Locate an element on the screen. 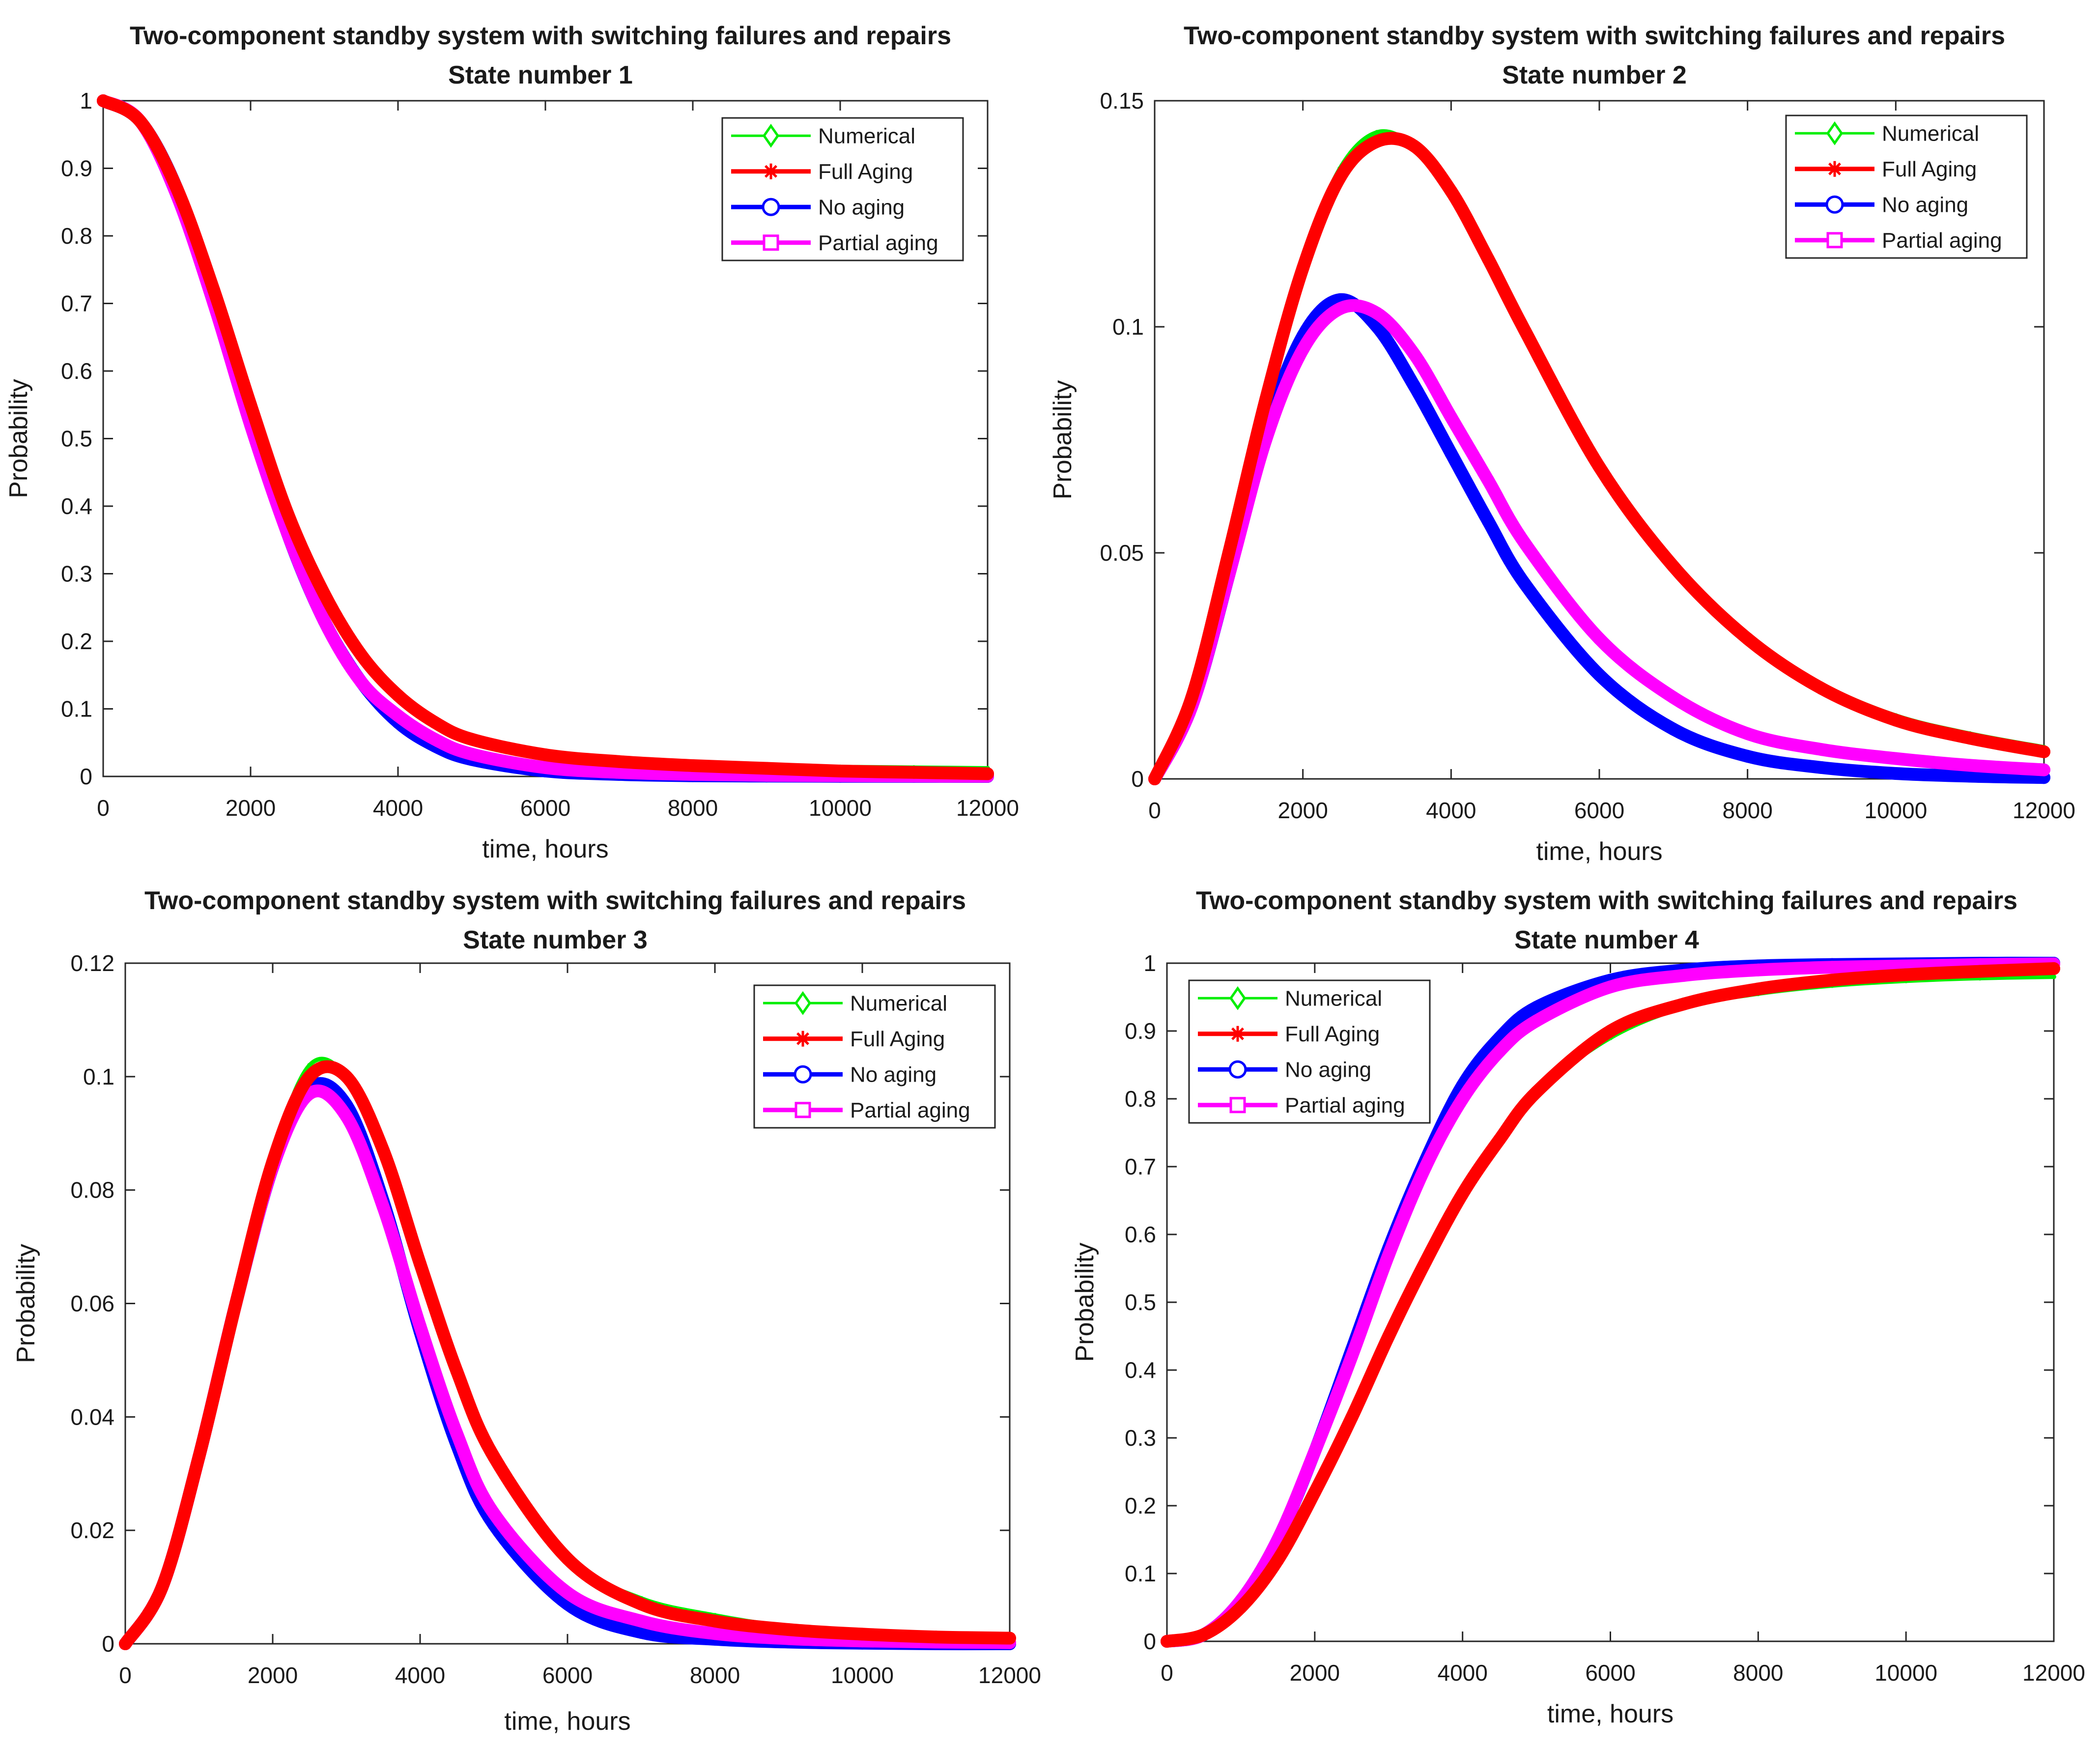  y-tick-label: 0.6 is located at coordinates (76, 371).